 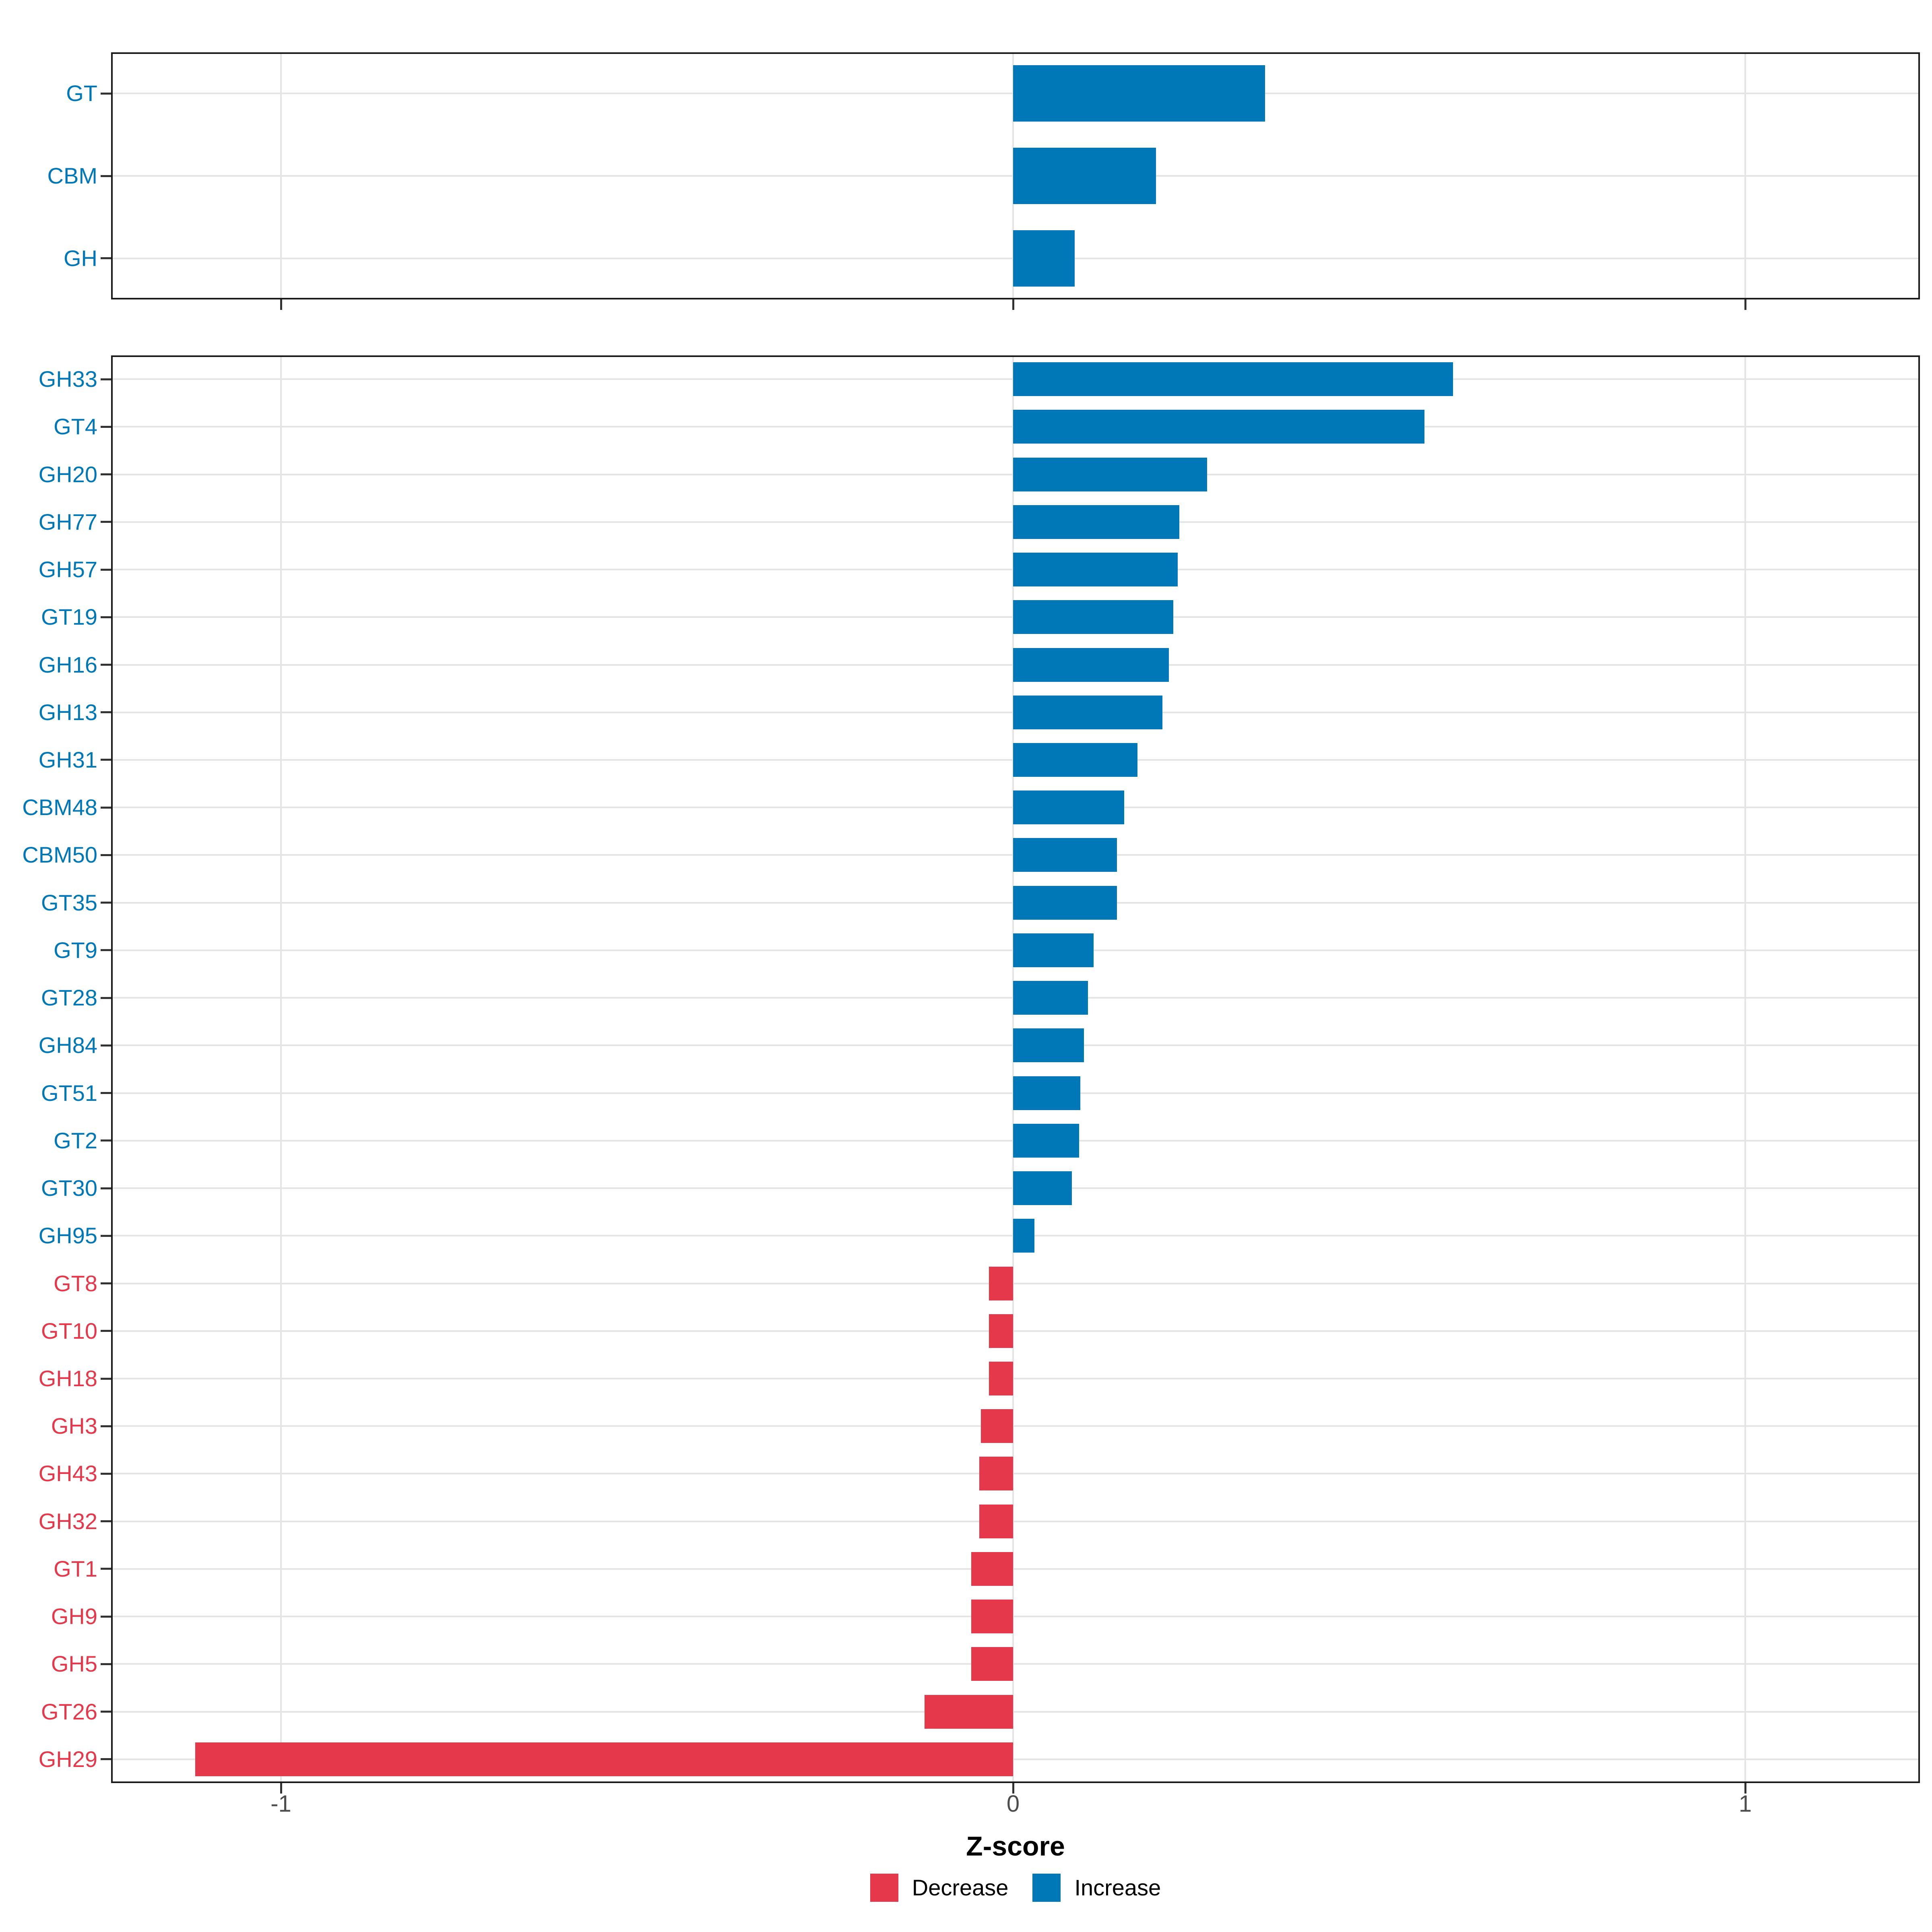 What do you see at coordinates (69, 617) in the screenshot?
I see `category-label-GT19: GT19` at bounding box center [69, 617].